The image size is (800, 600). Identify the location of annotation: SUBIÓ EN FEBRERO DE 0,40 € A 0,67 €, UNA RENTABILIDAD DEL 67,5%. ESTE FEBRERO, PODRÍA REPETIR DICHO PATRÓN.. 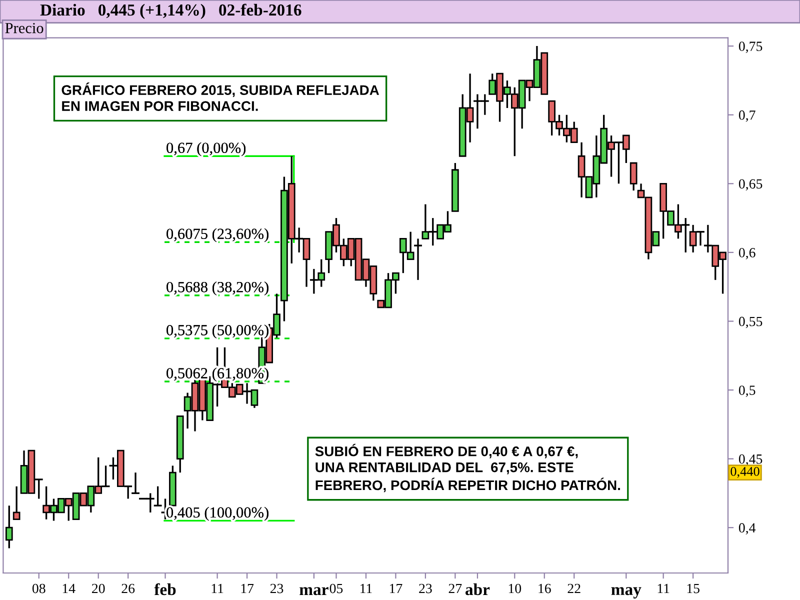
(467, 468).